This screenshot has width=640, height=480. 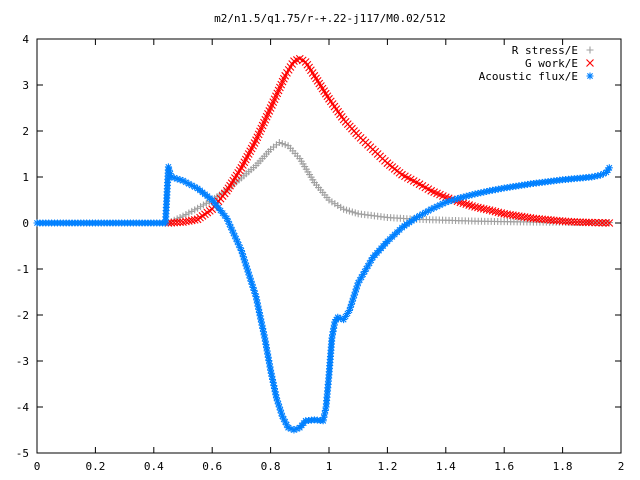 What do you see at coordinates (446, 466) in the screenshot?
I see `x-tick-label: 1.4` at bounding box center [446, 466].